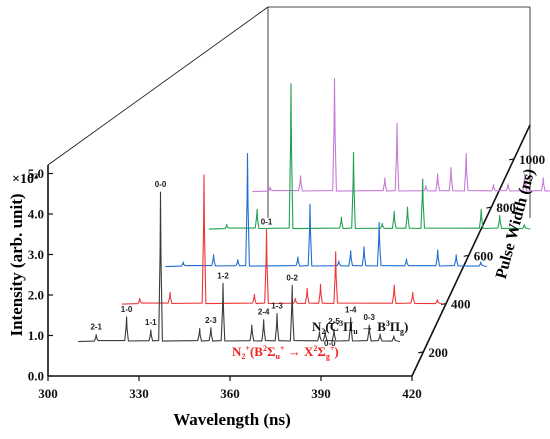  I want to click on peak-label: 2-5, so click(334, 321).